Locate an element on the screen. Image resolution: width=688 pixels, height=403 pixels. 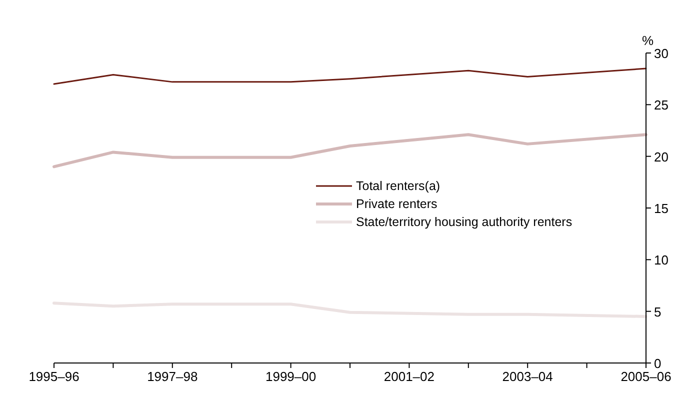
x-tick-label: 2001–02 is located at coordinates (409, 376).